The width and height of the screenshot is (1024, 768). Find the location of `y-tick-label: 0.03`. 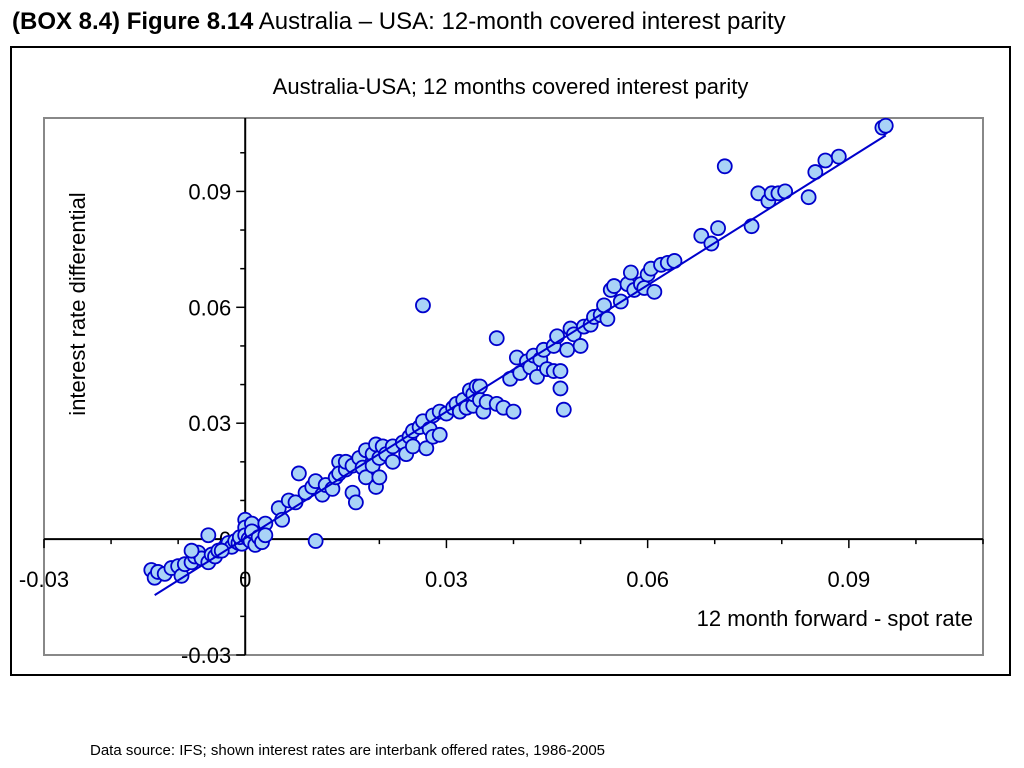

y-tick-label: 0.03 is located at coordinates (209, 423).